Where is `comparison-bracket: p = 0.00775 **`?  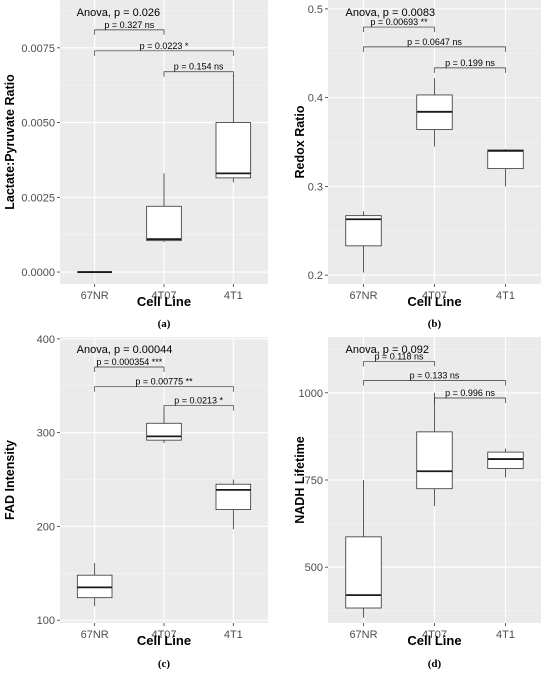 comparison-bracket: p = 0.00775 ** is located at coordinates (164, 384).